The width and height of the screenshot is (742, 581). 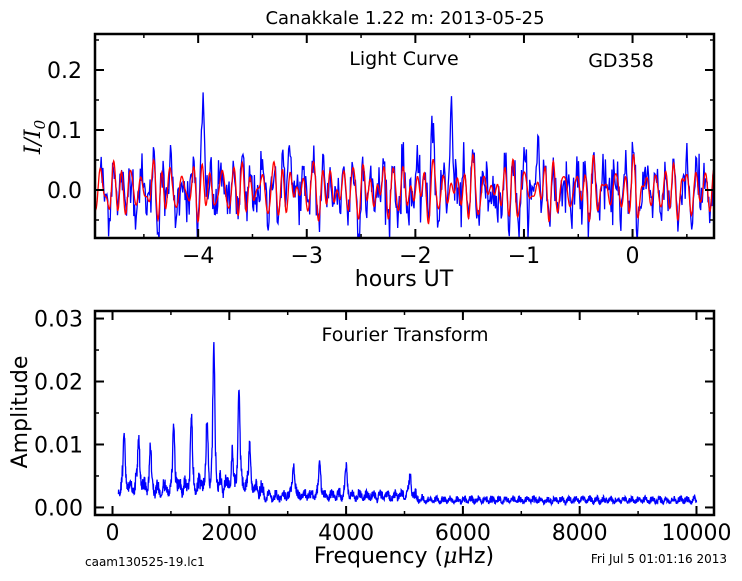 I want to click on fourier-xtick-label: 8000, so click(x=580, y=533).